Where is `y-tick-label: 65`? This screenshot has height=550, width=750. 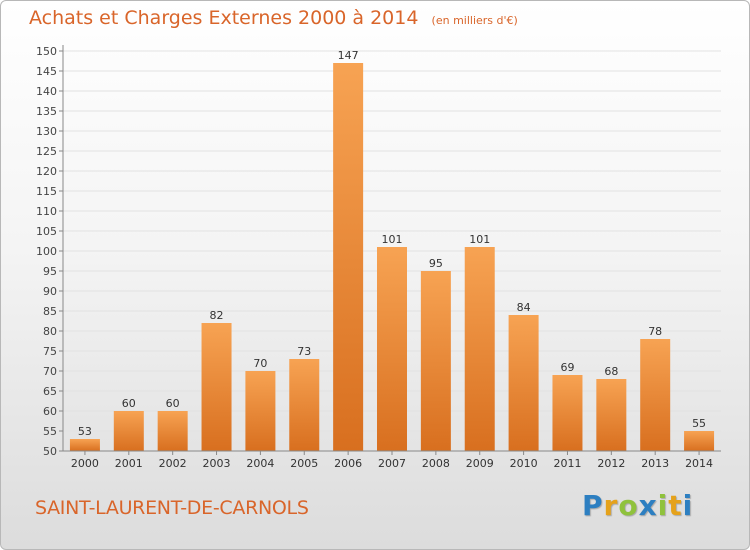 y-tick-label: 65 is located at coordinates (50, 391).